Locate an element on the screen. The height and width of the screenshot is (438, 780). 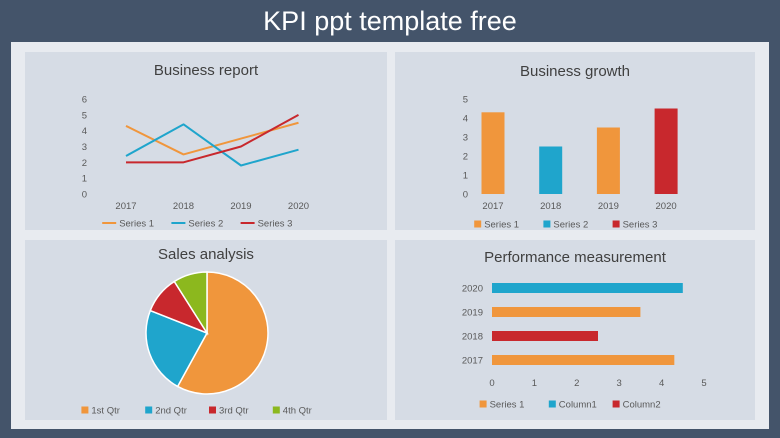
chart-title: Business growth is located at coordinates (575, 71).